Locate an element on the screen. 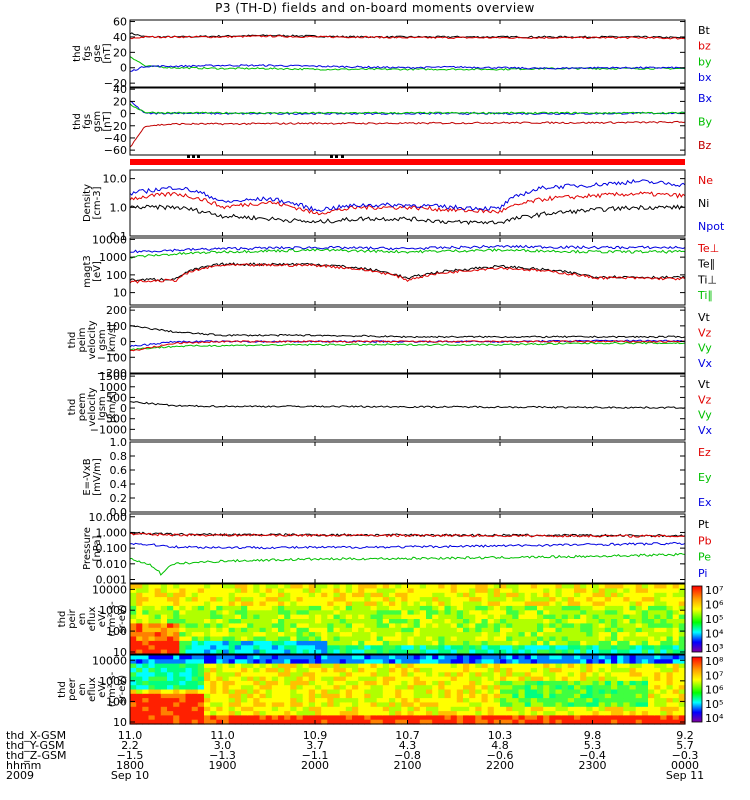 Image resolution: width=750 pixels, height=800 pixels. y-axis-label: peem is located at coordinates (82, 407).